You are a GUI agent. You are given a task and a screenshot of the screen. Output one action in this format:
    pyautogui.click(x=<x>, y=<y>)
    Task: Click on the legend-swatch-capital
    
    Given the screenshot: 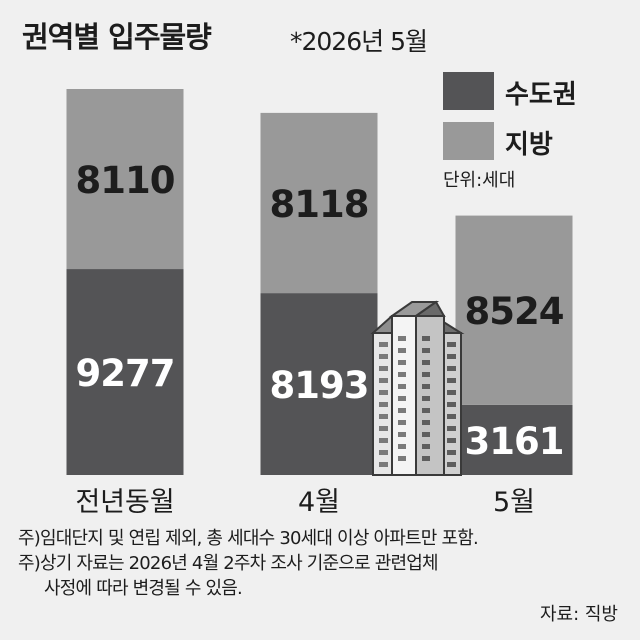 What is the action you would take?
    pyautogui.click(x=468, y=91)
    